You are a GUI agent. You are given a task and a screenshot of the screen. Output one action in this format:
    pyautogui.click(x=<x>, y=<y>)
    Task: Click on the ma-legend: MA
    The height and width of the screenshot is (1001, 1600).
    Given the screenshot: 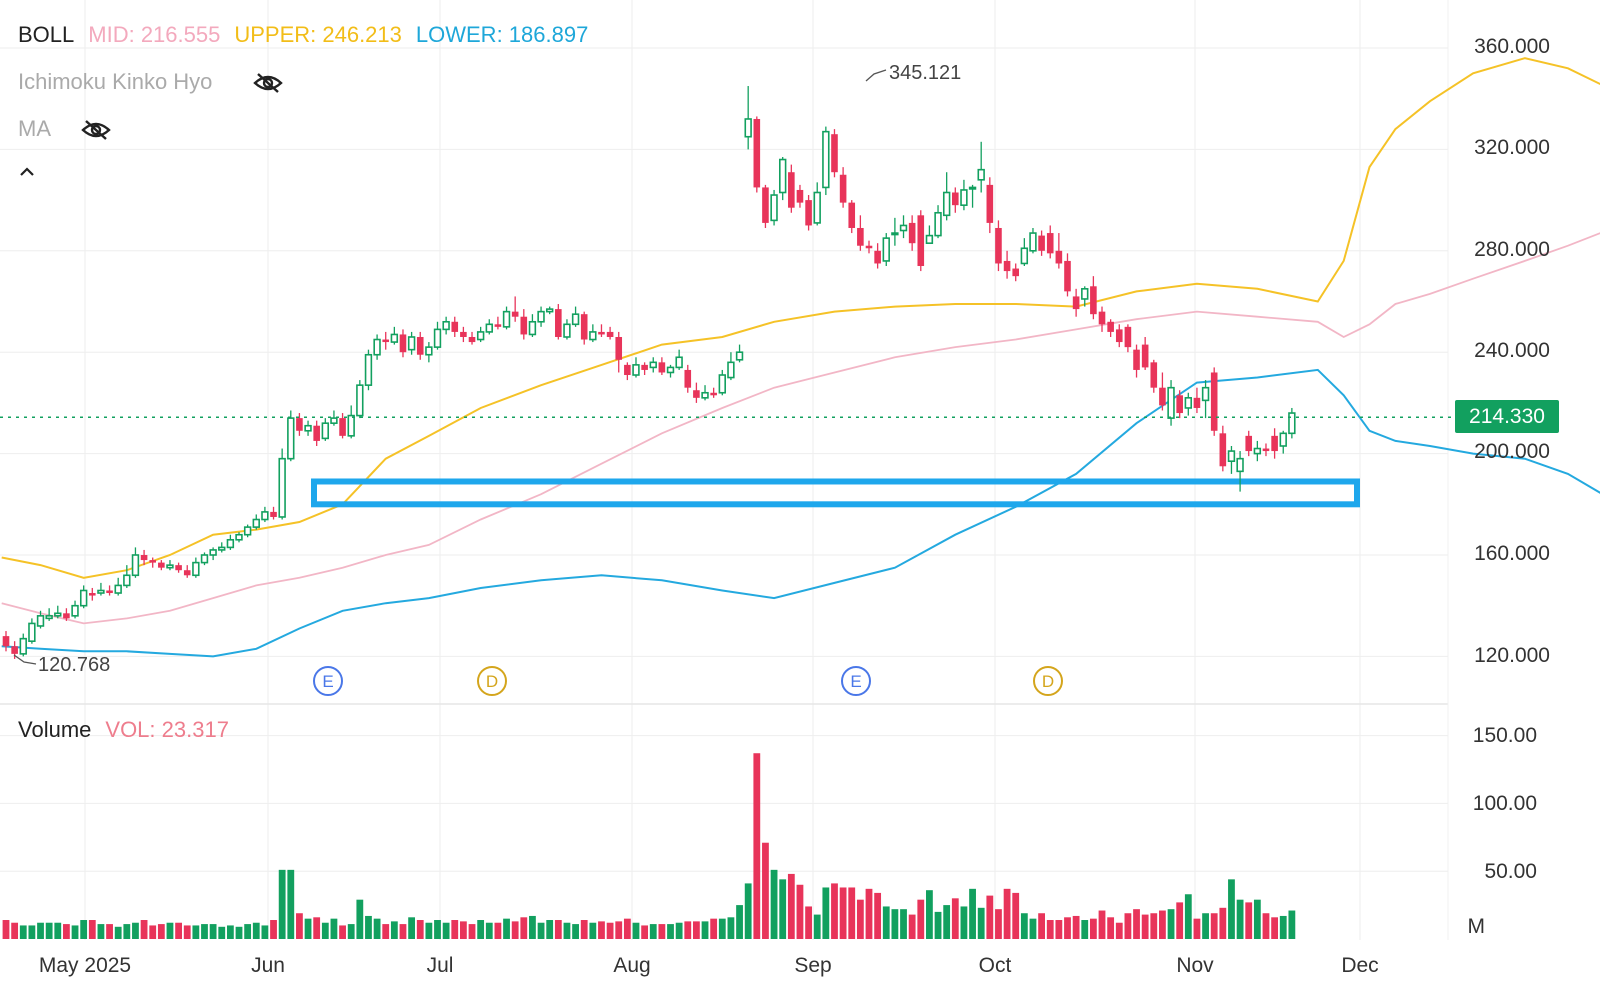 What is the action you would take?
    pyautogui.click(x=64, y=129)
    